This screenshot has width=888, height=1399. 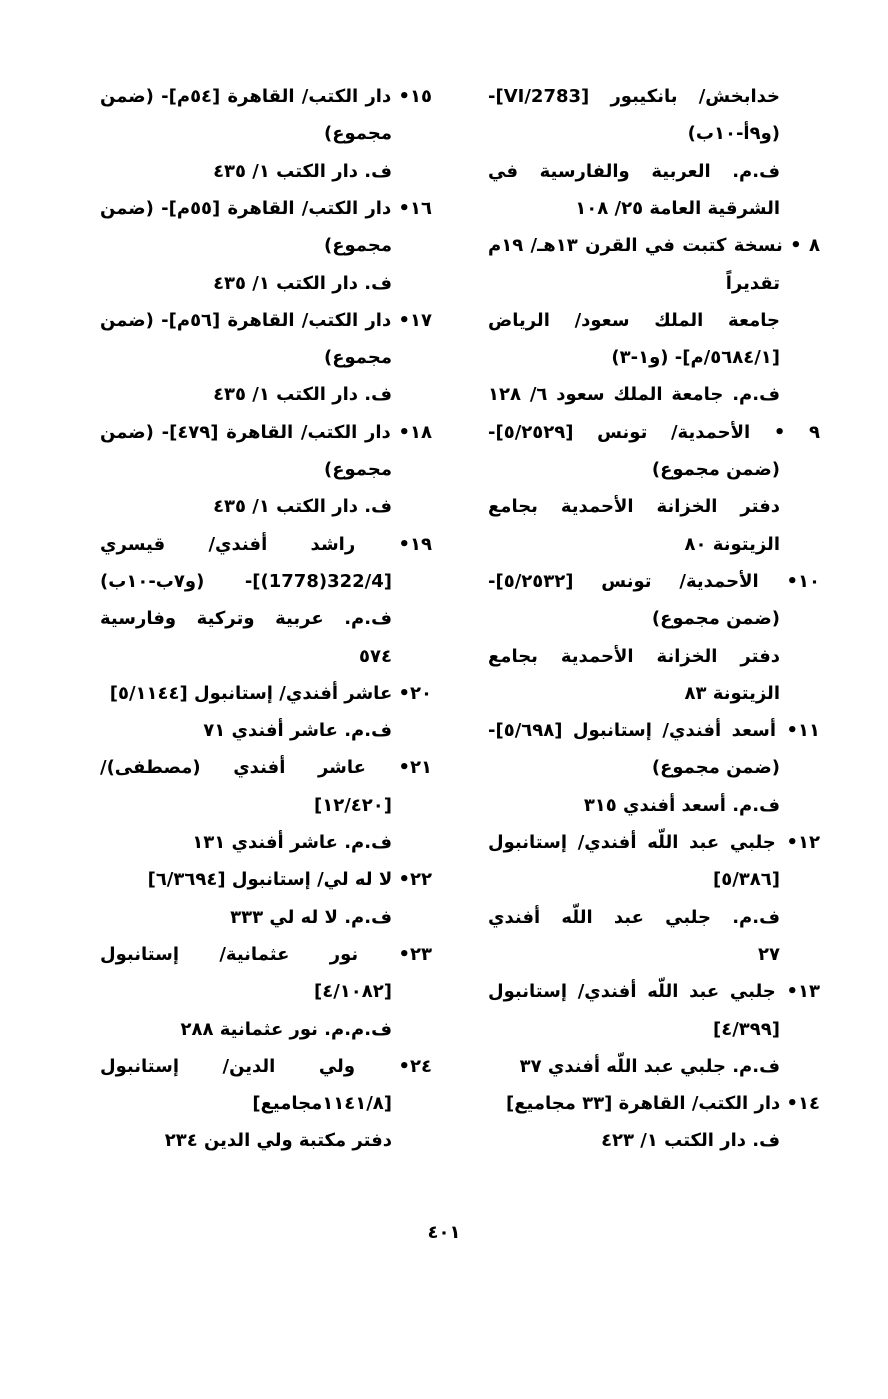 What do you see at coordinates (649, 1066) in the screenshot?
I see `text-line: ف.م. جلبي عبد اللّه أفندي ٣٧` at bounding box center [649, 1066].